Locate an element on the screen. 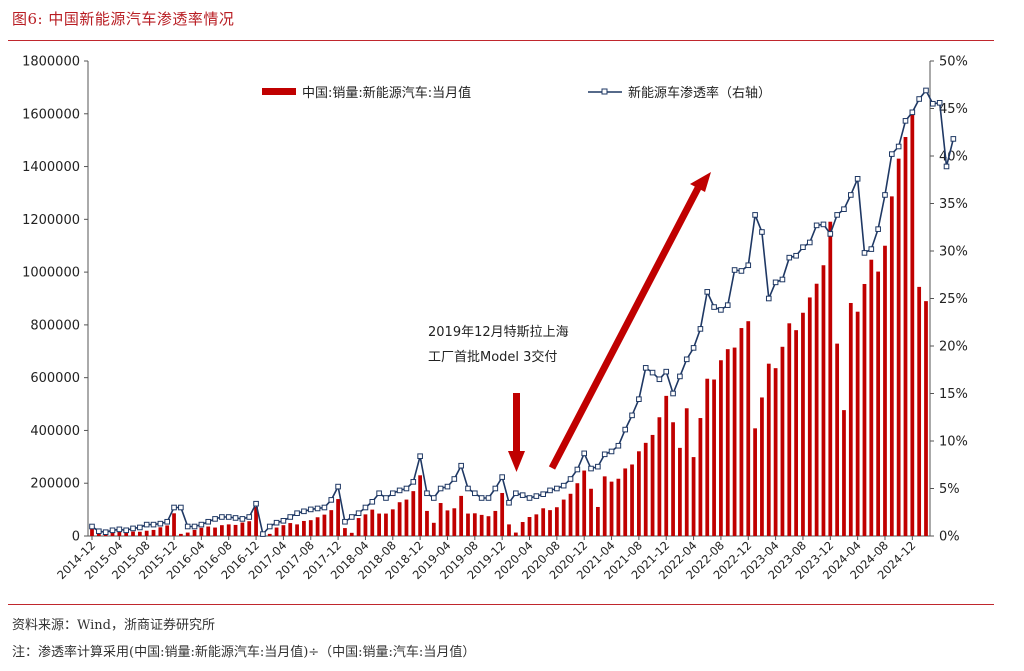 Image resolution: width=1024 pixels, height=671 pixels. right-tick-label: 25% is located at coordinates (953, 299).